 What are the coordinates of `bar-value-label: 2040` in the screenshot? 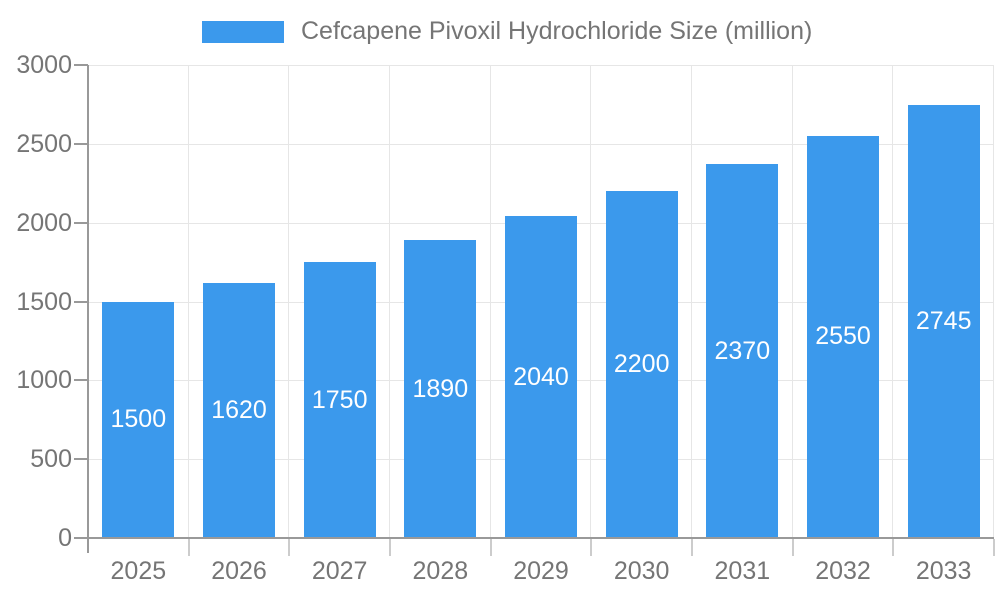 It's located at (541, 376).